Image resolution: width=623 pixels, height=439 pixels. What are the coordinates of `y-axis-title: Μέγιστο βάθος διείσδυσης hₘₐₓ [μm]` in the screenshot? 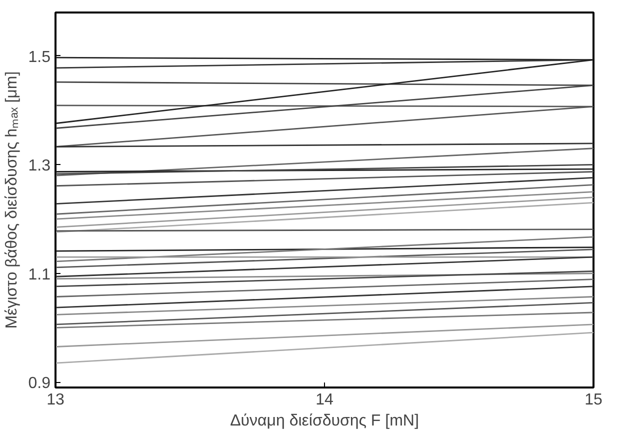 It's located at (11, 200).